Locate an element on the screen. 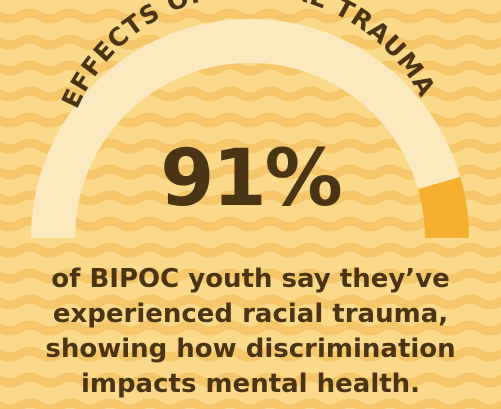 This screenshot has height=409, width=501. caption-line: impacts mental health. is located at coordinates (250, 384).